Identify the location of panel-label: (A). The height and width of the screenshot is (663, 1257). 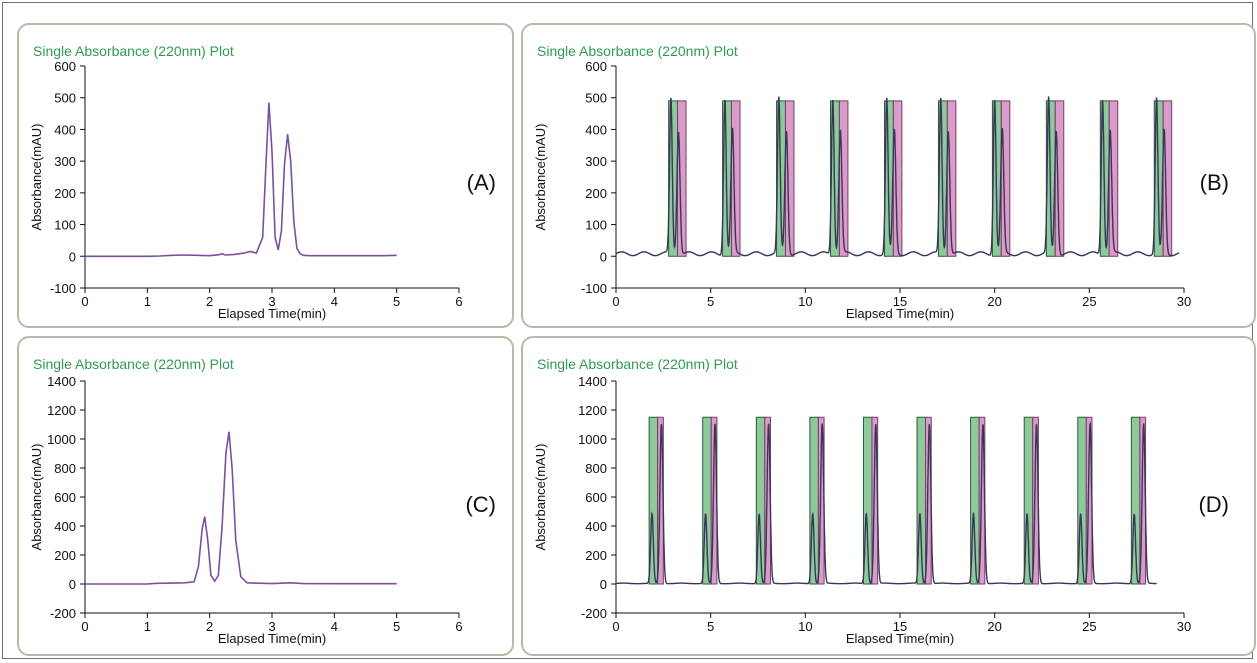
(481, 182).